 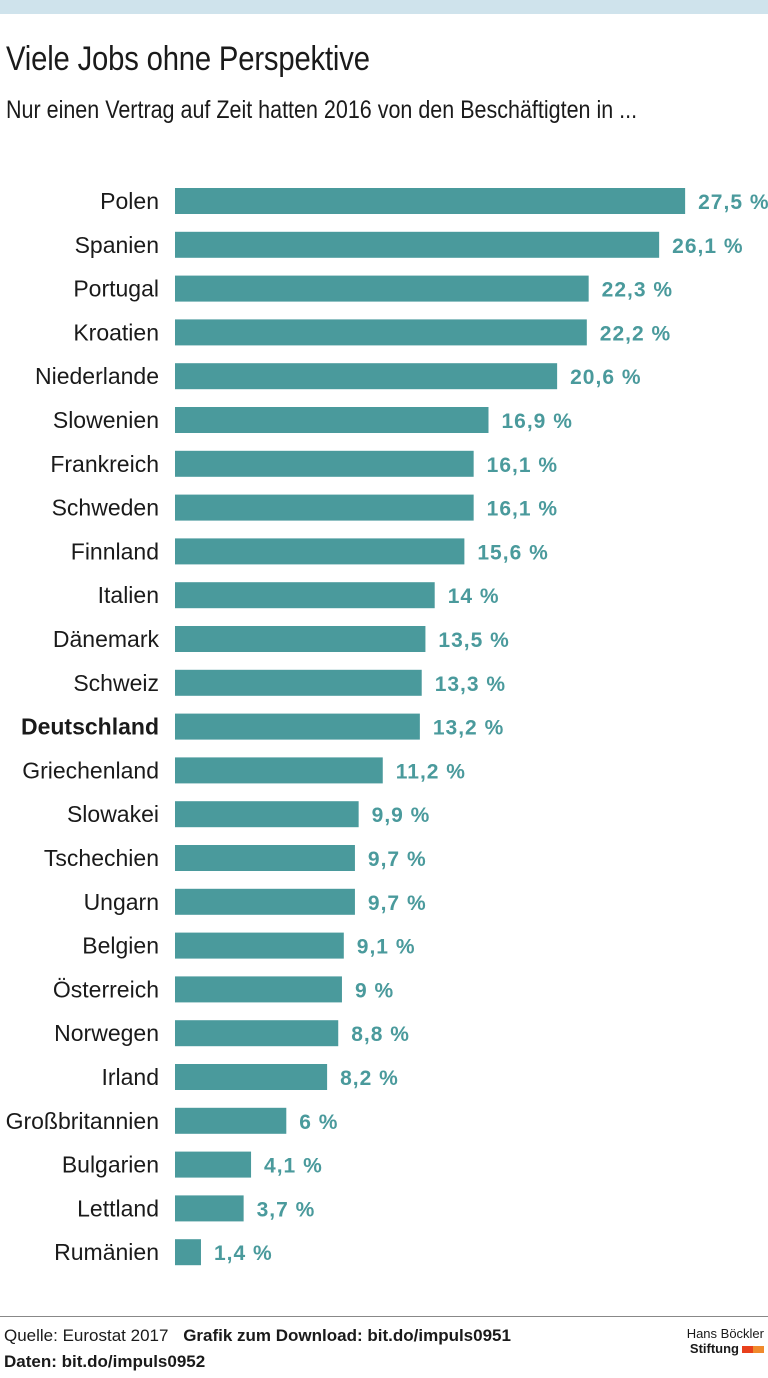 I want to click on value-label: 8,8 %, so click(x=380, y=1034).